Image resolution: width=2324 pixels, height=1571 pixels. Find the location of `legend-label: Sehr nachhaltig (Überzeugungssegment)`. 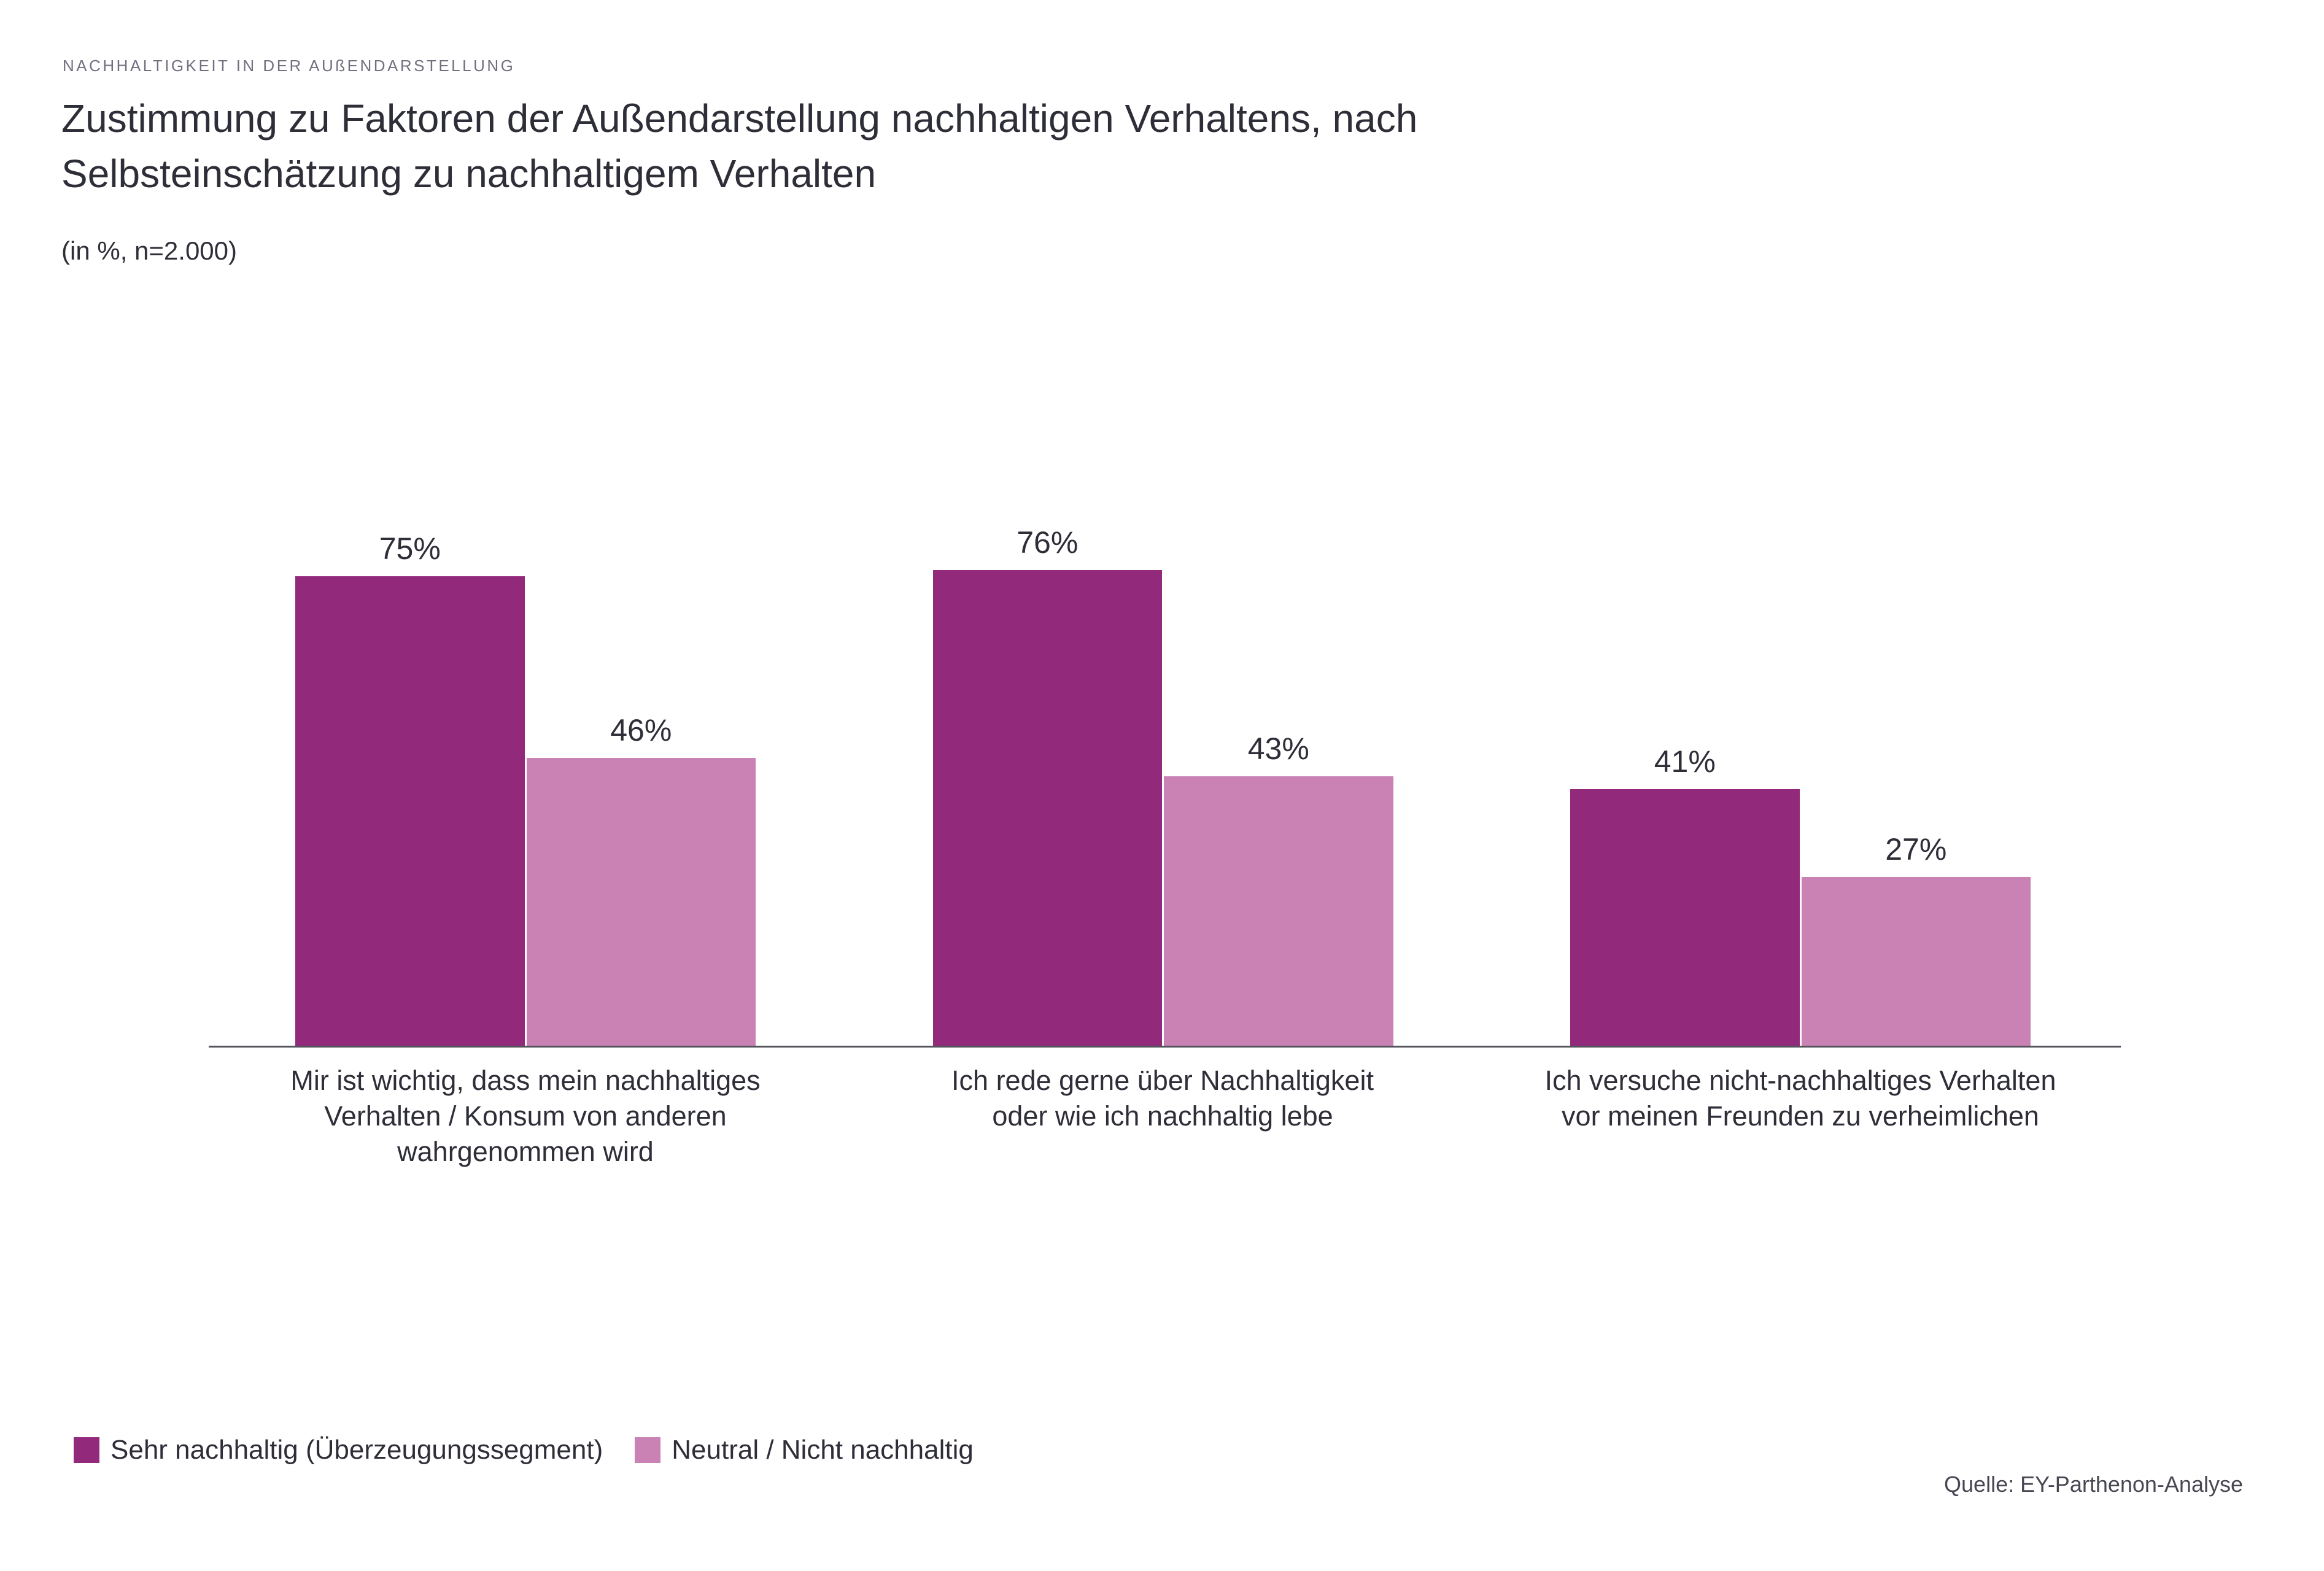

legend-label: Sehr nachhaltig (Überzeugungssegment) is located at coordinates (356, 1450).